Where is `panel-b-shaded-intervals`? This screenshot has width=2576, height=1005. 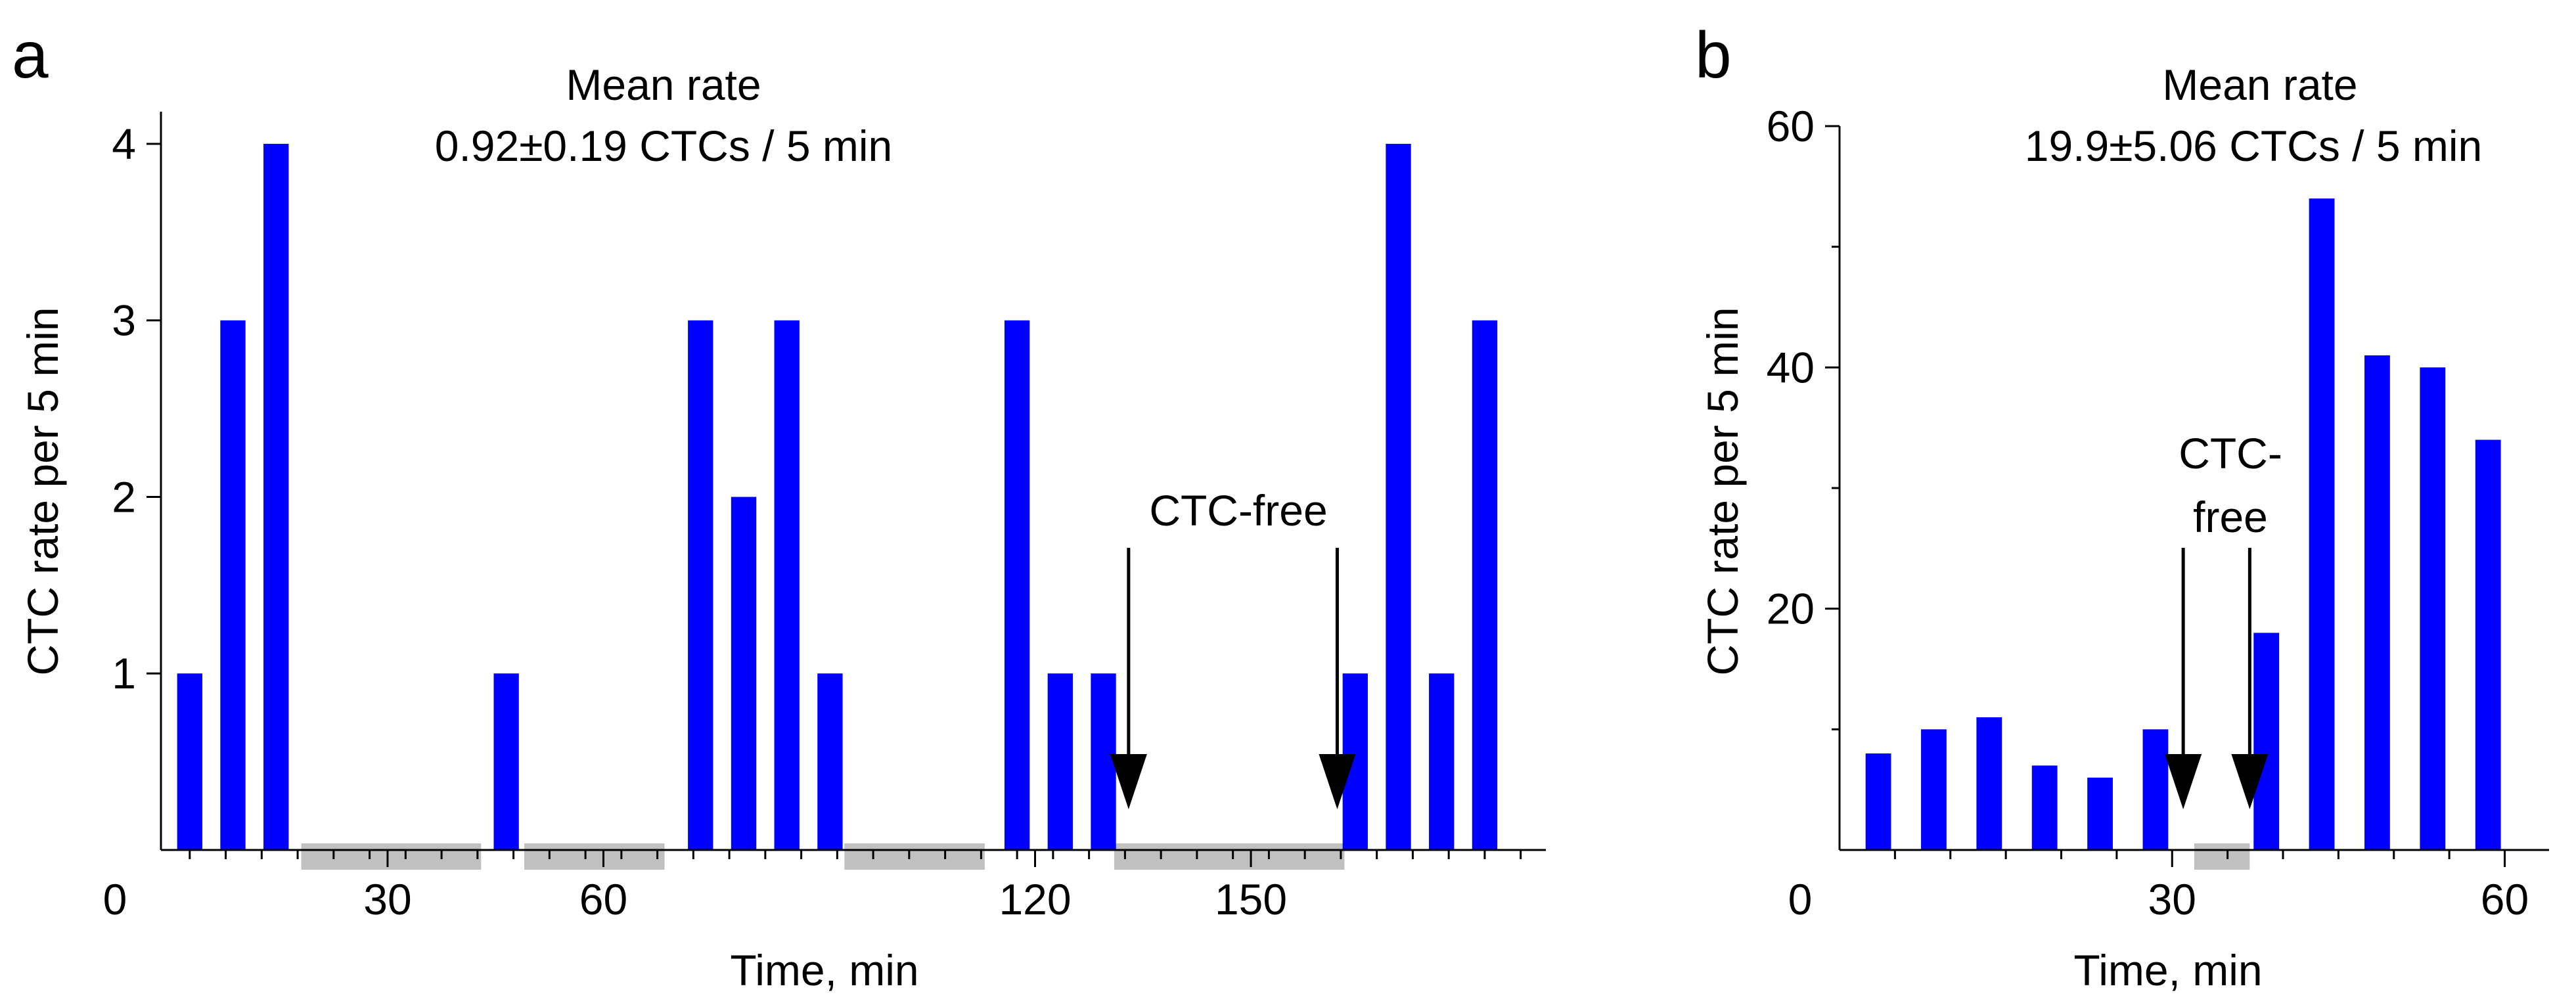
panel-b-shaded-intervals is located at coordinates (2222, 856).